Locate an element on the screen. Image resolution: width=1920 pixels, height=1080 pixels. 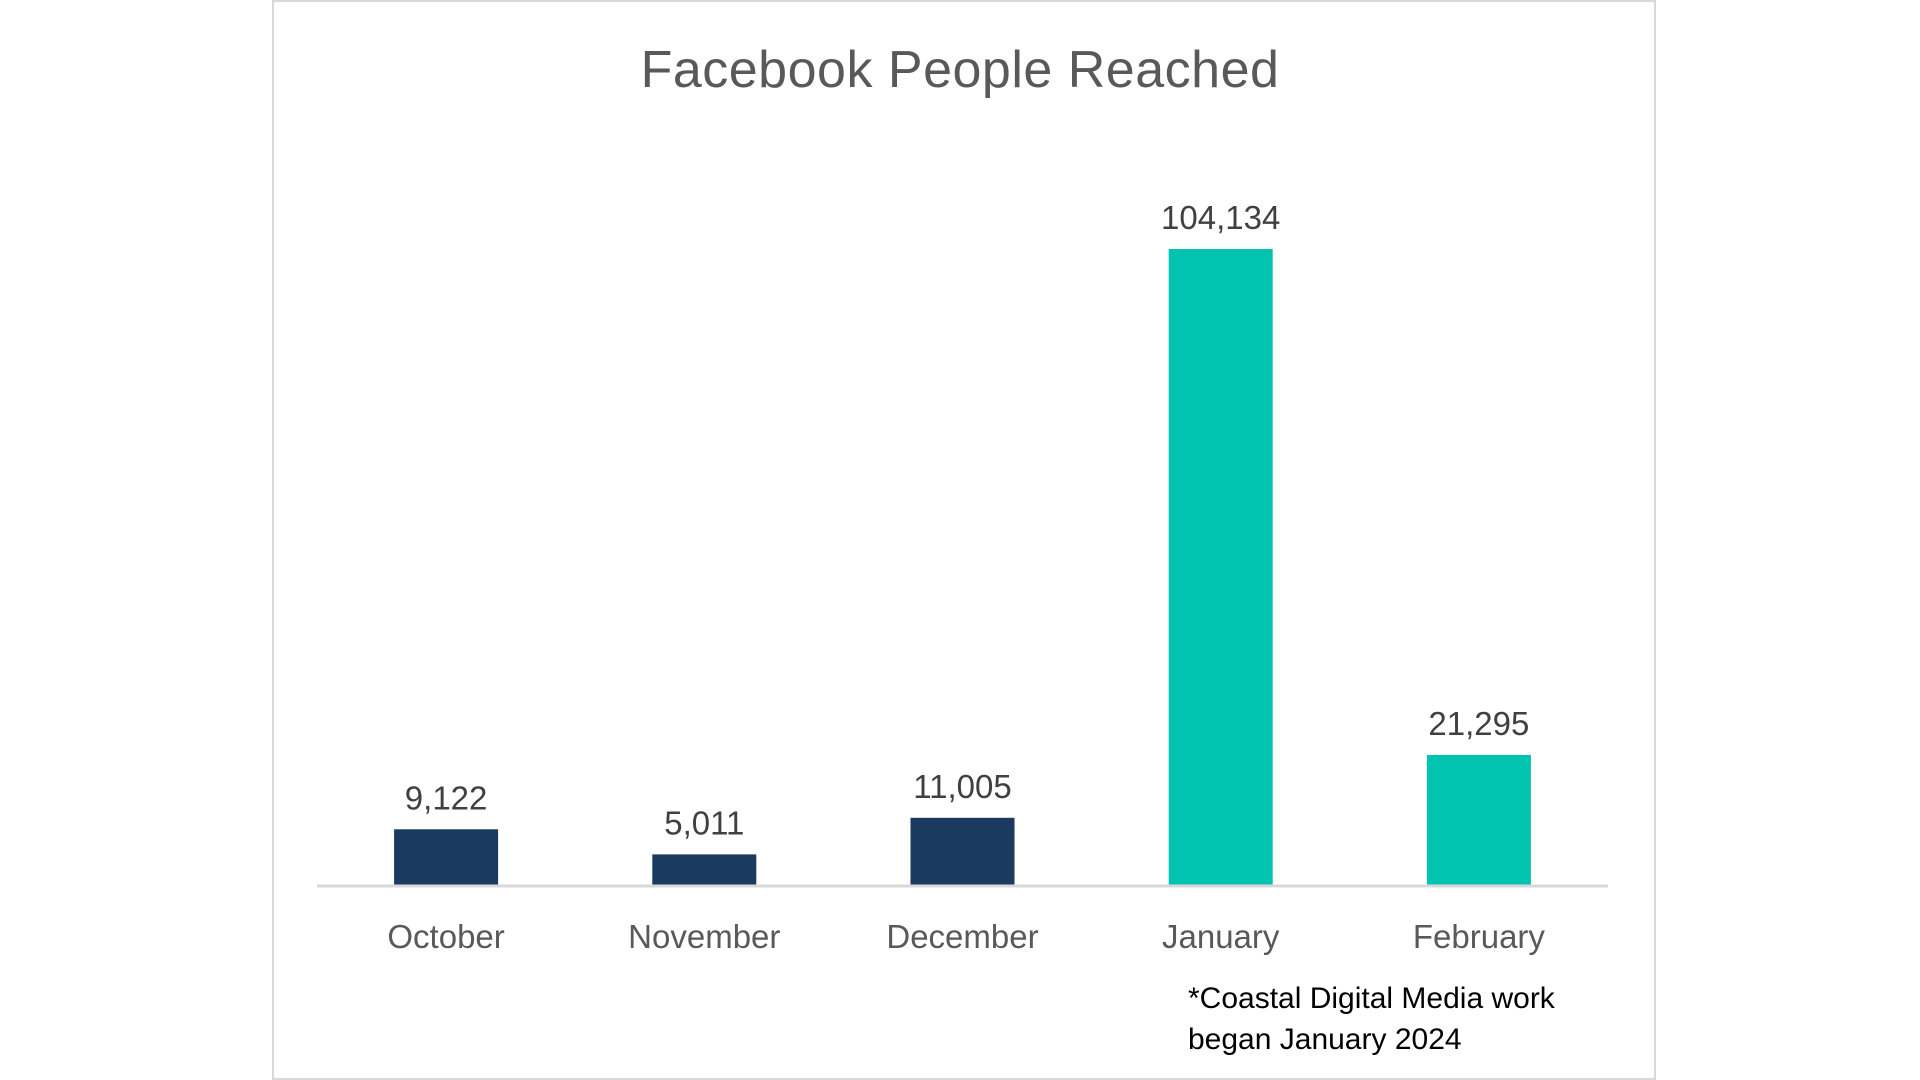
category-label-december: December is located at coordinates (962, 936).